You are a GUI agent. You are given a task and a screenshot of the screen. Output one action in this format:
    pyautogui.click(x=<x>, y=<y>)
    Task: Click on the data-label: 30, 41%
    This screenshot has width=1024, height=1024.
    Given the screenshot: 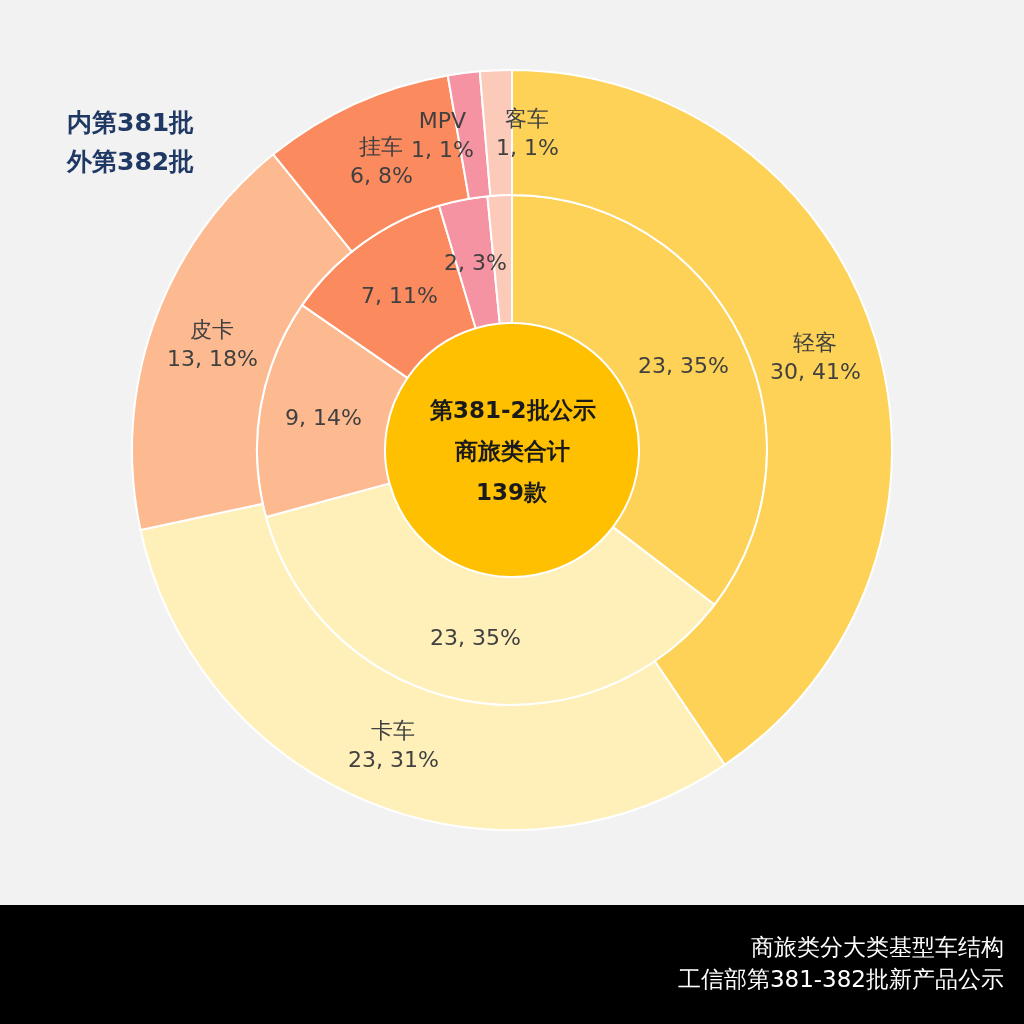 What is the action you would take?
    pyautogui.click(x=815, y=371)
    